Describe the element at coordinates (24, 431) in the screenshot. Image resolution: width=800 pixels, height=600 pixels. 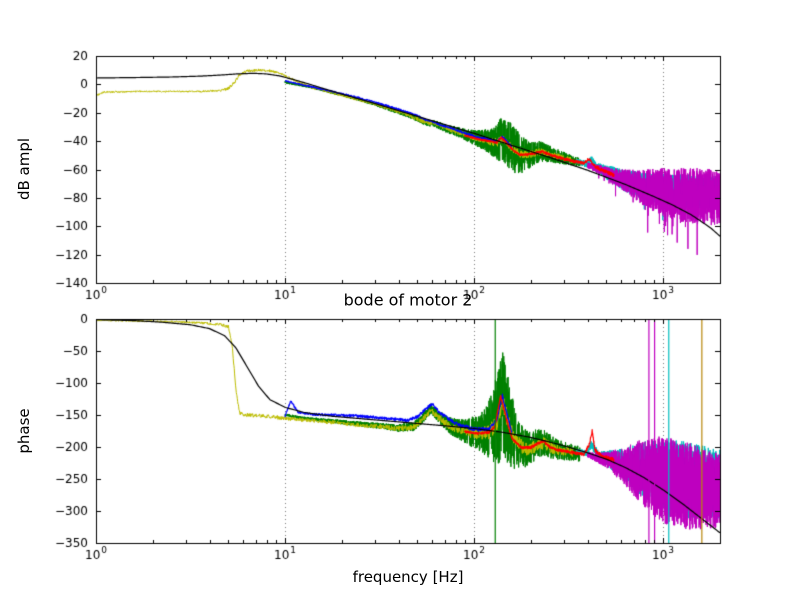
I see `y-axis-label-phase: phase` at that location.